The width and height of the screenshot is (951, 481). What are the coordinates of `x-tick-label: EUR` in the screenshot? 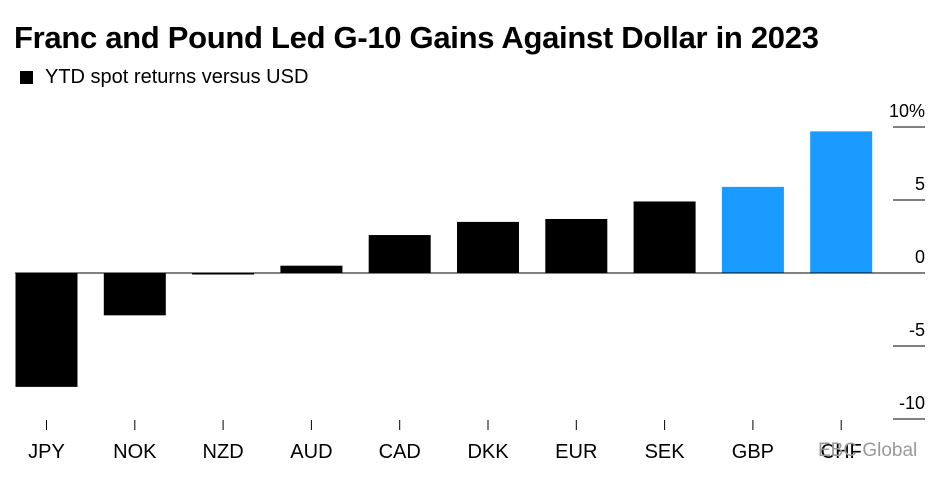 It's located at (576, 452).